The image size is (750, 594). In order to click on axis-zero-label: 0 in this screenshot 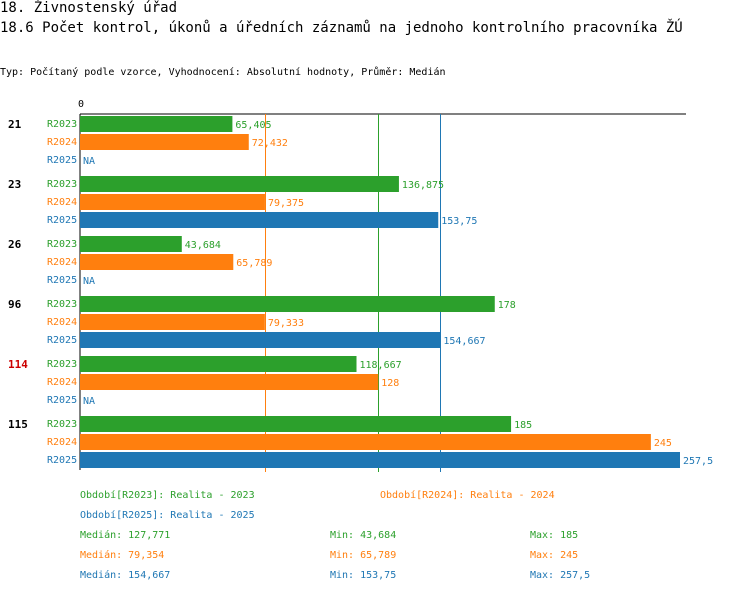, I will do `click(81, 104)`.